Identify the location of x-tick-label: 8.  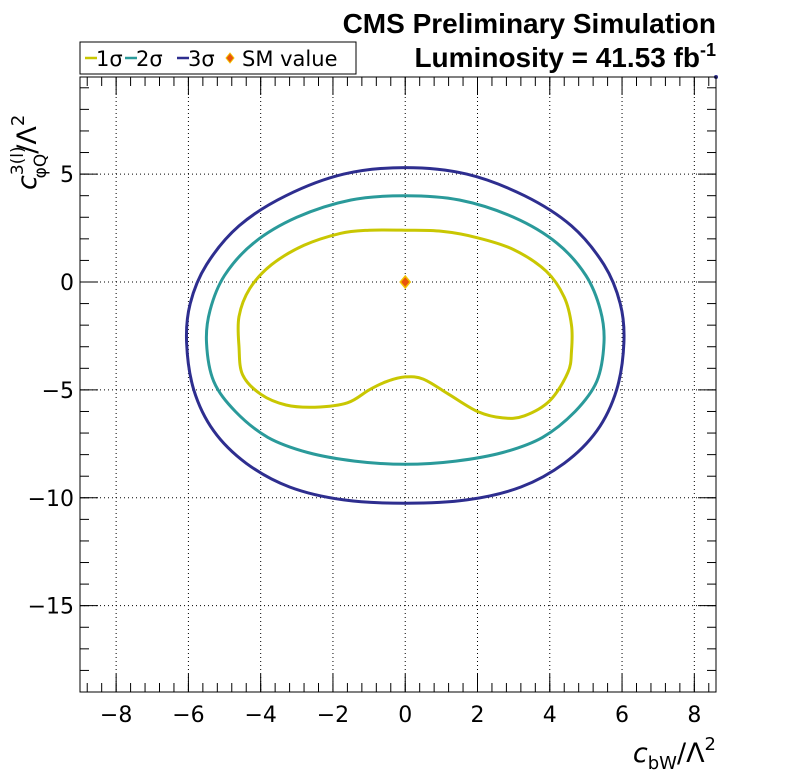
(694, 715).